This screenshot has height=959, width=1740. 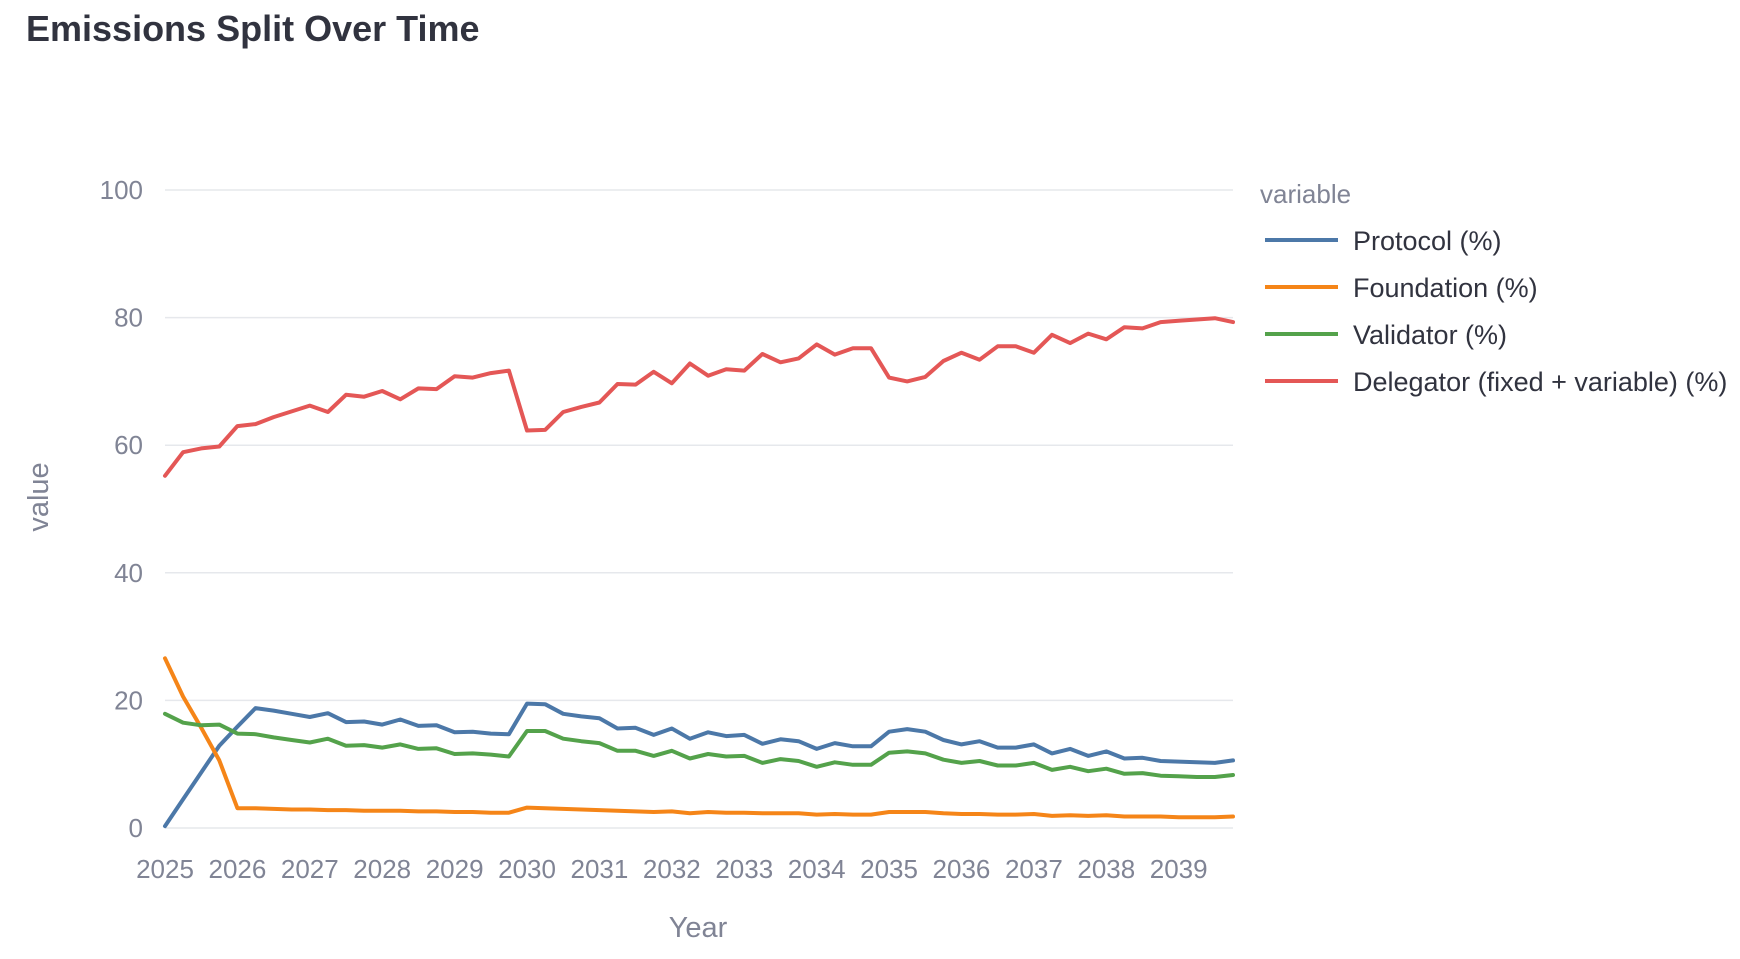 I want to click on y-tick-label: 100, so click(x=121, y=190).